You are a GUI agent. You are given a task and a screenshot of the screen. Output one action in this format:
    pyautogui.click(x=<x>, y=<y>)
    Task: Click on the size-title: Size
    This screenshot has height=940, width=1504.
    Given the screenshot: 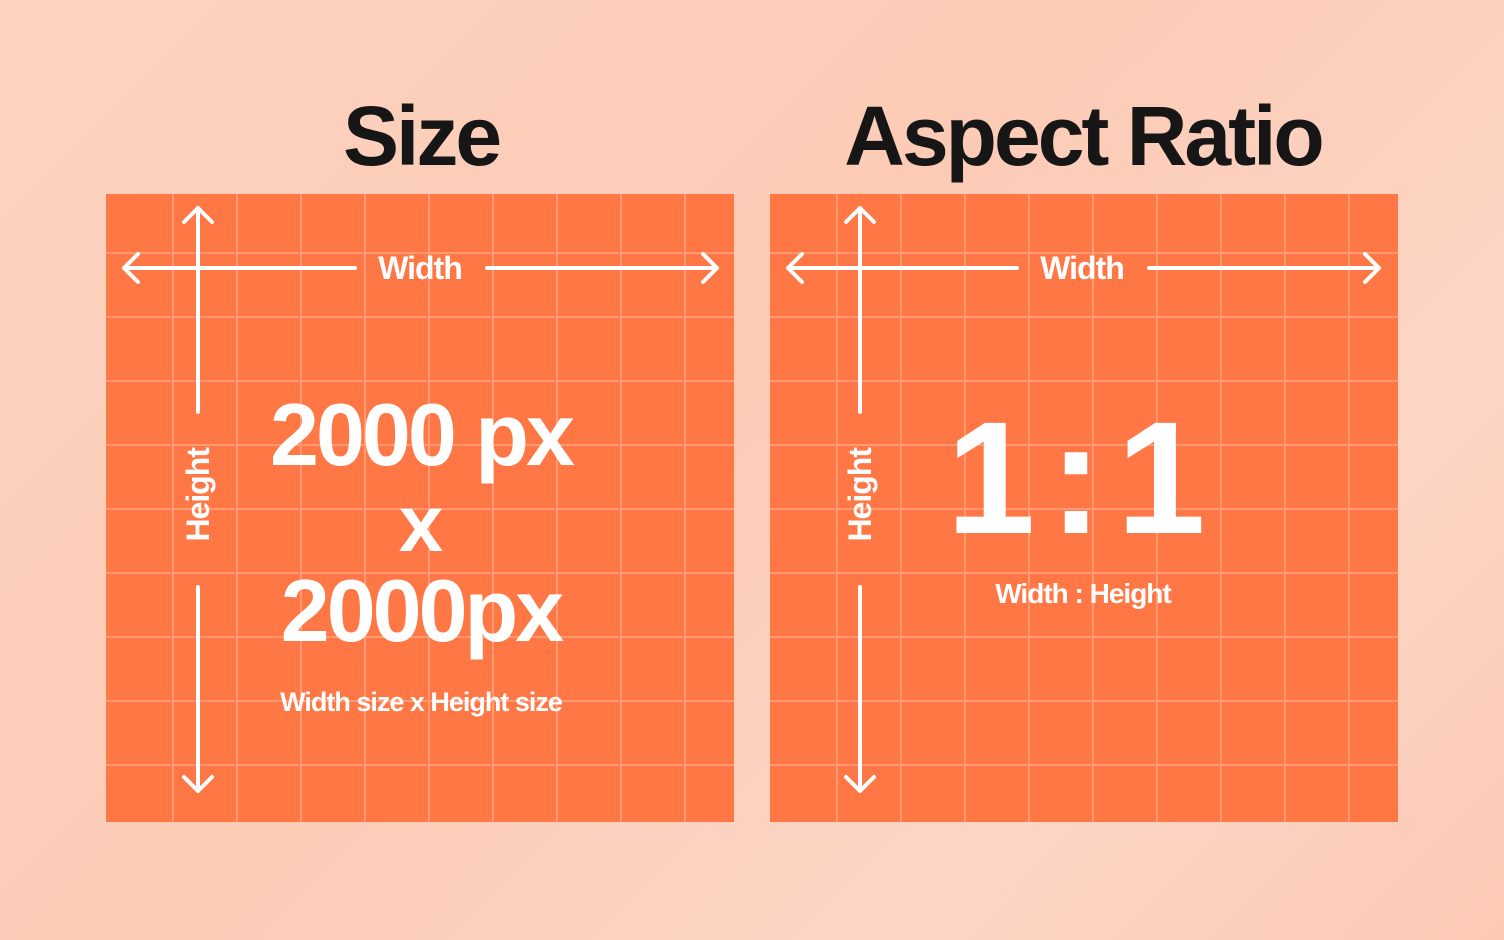 What is the action you would take?
    pyautogui.click(x=422, y=136)
    